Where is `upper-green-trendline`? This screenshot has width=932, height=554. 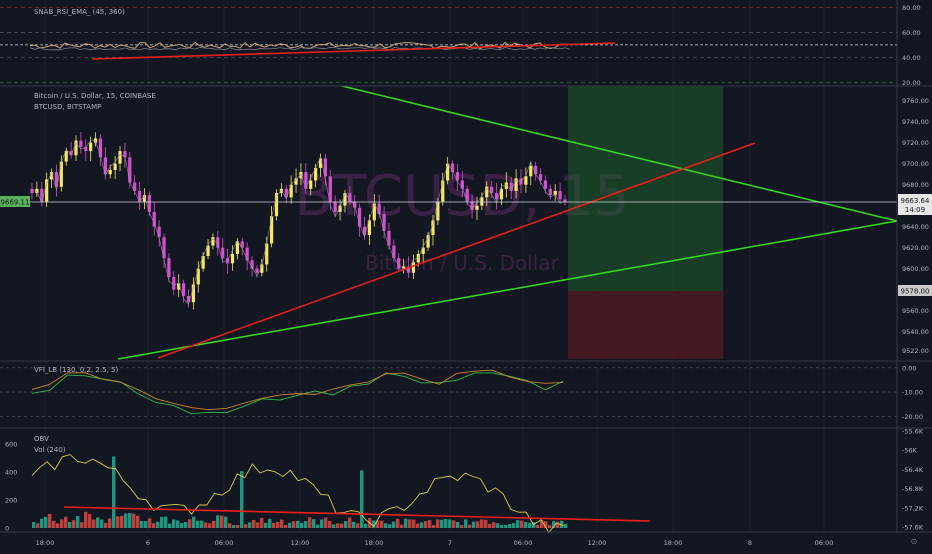 upper-green-trendline is located at coordinates (619, 153).